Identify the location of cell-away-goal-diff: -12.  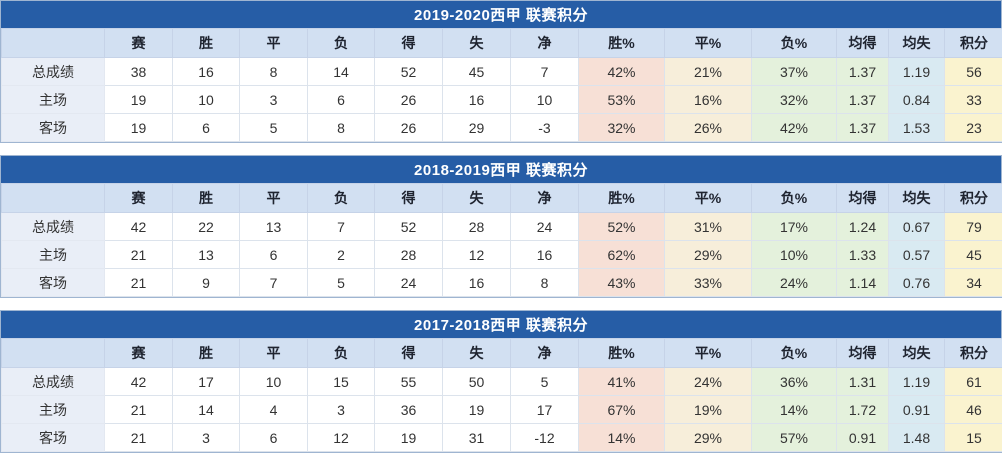
(544, 437).